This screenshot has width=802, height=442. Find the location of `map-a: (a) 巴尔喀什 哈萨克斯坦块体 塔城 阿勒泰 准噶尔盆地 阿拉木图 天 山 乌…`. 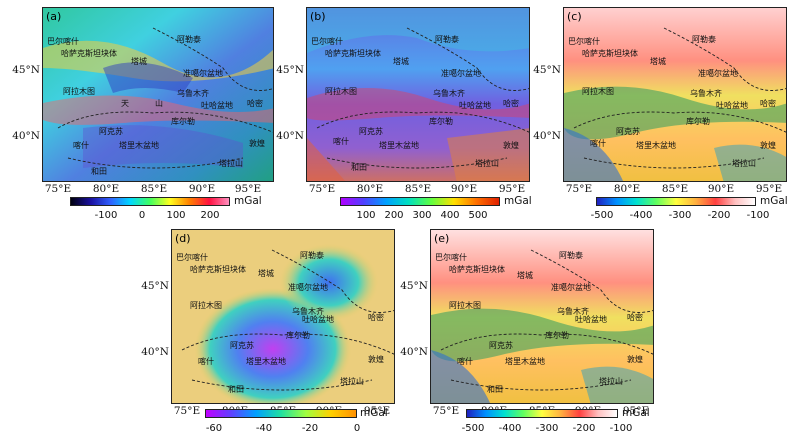

map-a: (a) 巴尔喀什 哈萨克斯坦块体 塔城 阿勒泰 准噶尔盆地 阿拉木图 天 山 乌… is located at coordinates (158, 94).